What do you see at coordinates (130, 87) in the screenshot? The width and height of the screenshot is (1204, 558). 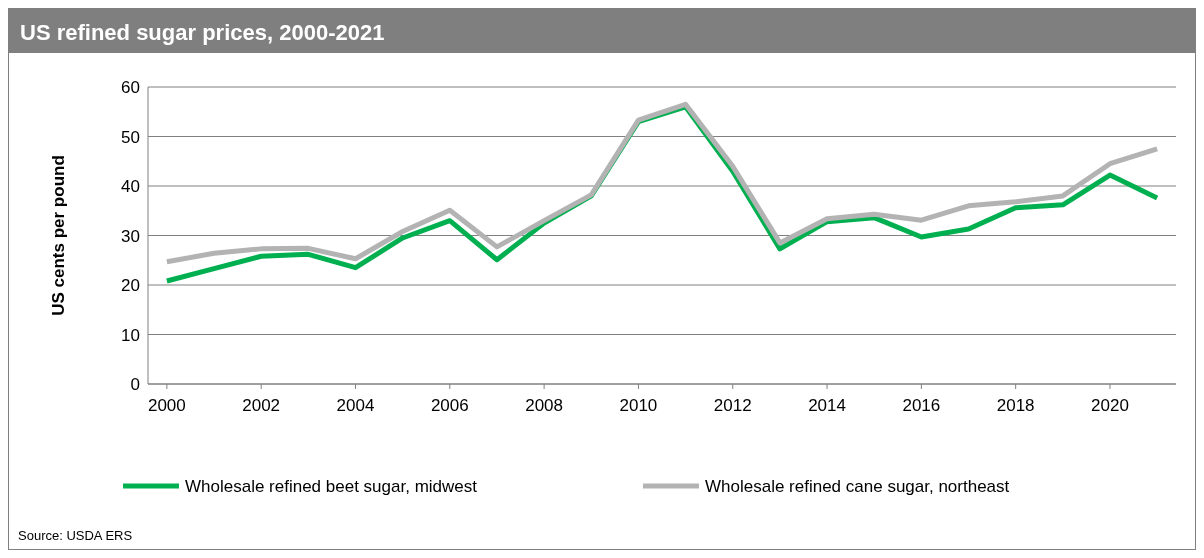 I see `y-tick-label: 60` at bounding box center [130, 87].